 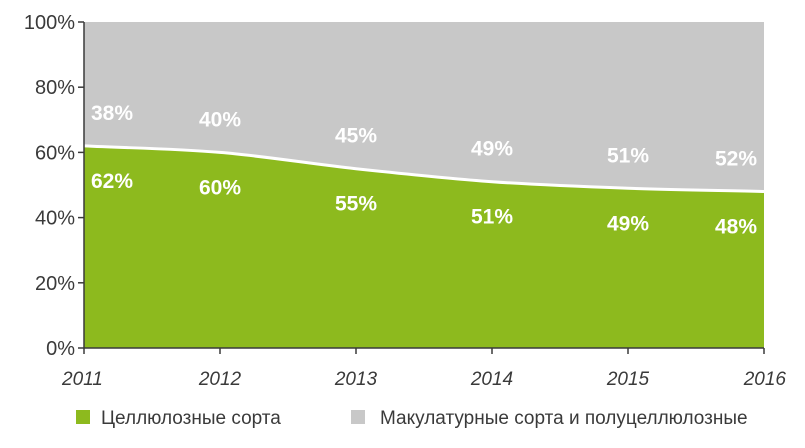 What do you see at coordinates (60, 349) in the screenshot?
I see `y-tick-label: 0%` at bounding box center [60, 349].